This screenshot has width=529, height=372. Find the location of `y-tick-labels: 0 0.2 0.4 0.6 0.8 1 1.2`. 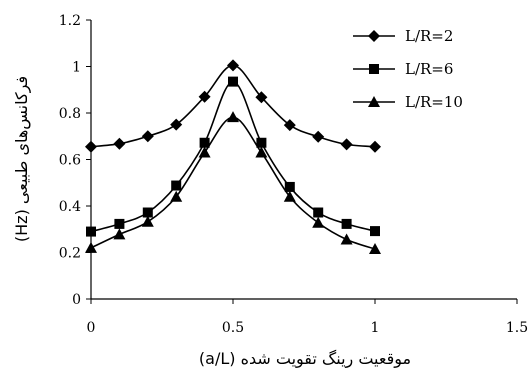

y-tick-labels: 0 0.2 0.4 0.6 0.8 1 1.2 is located at coordinates (70, 160).